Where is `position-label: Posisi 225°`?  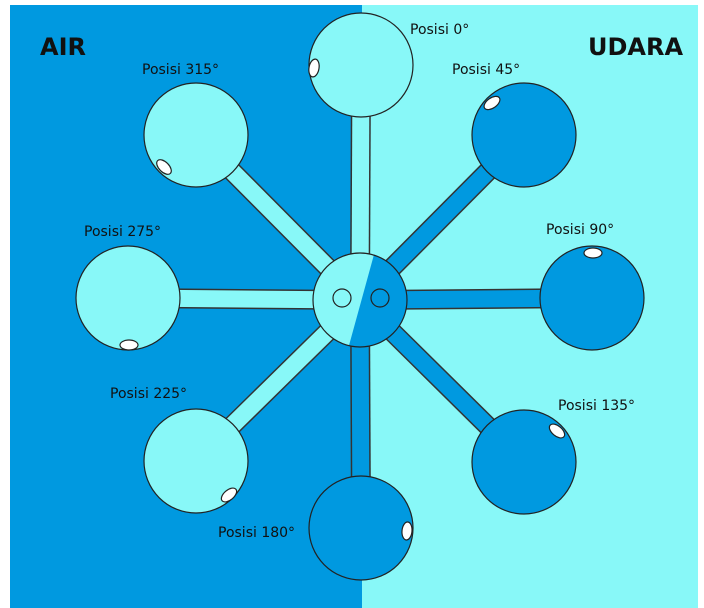 position-label: Posisi 225° is located at coordinates (148, 394).